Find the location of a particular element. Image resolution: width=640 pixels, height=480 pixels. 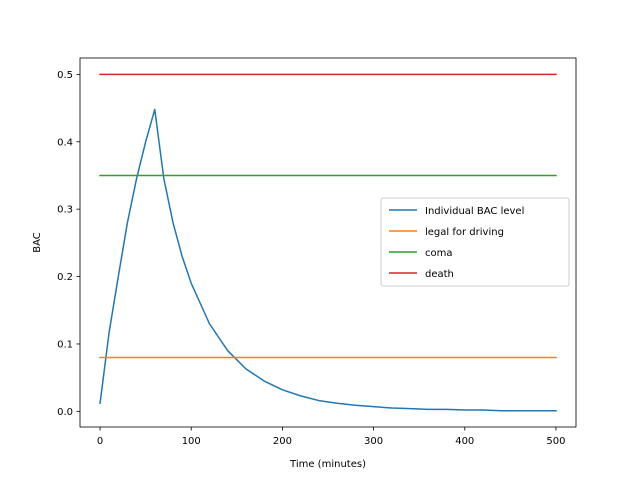

x-tick-label: 100 is located at coordinates (191, 441).